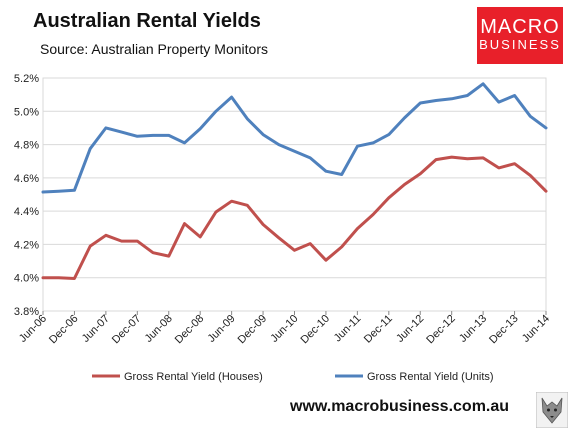 This screenshot has height=434, width=573. I want to click on x-tick-label: Dec-12, so click(441, 330).